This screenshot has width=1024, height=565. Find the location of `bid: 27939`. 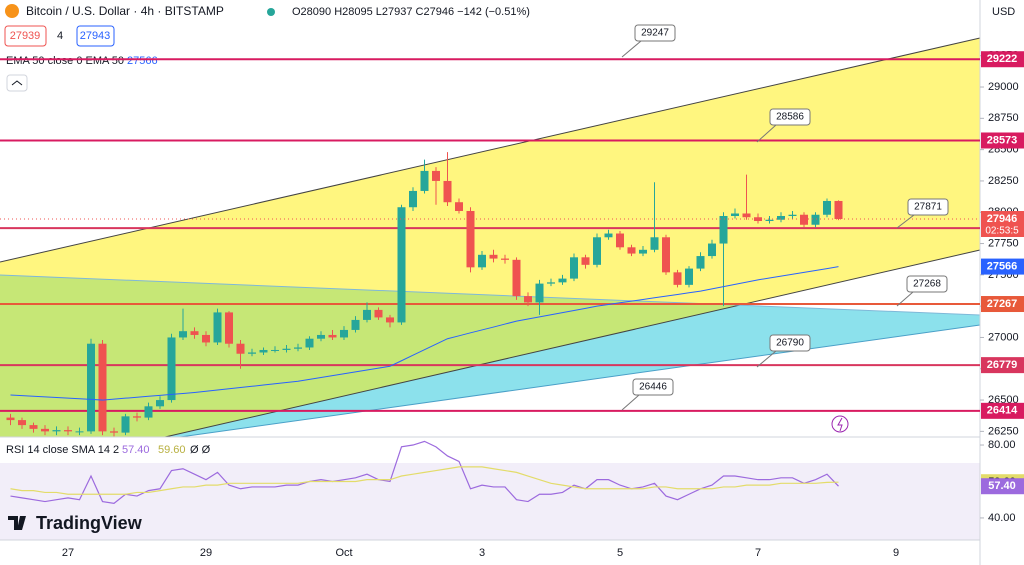

bid: 27939 is located at coordinates (25, 36).